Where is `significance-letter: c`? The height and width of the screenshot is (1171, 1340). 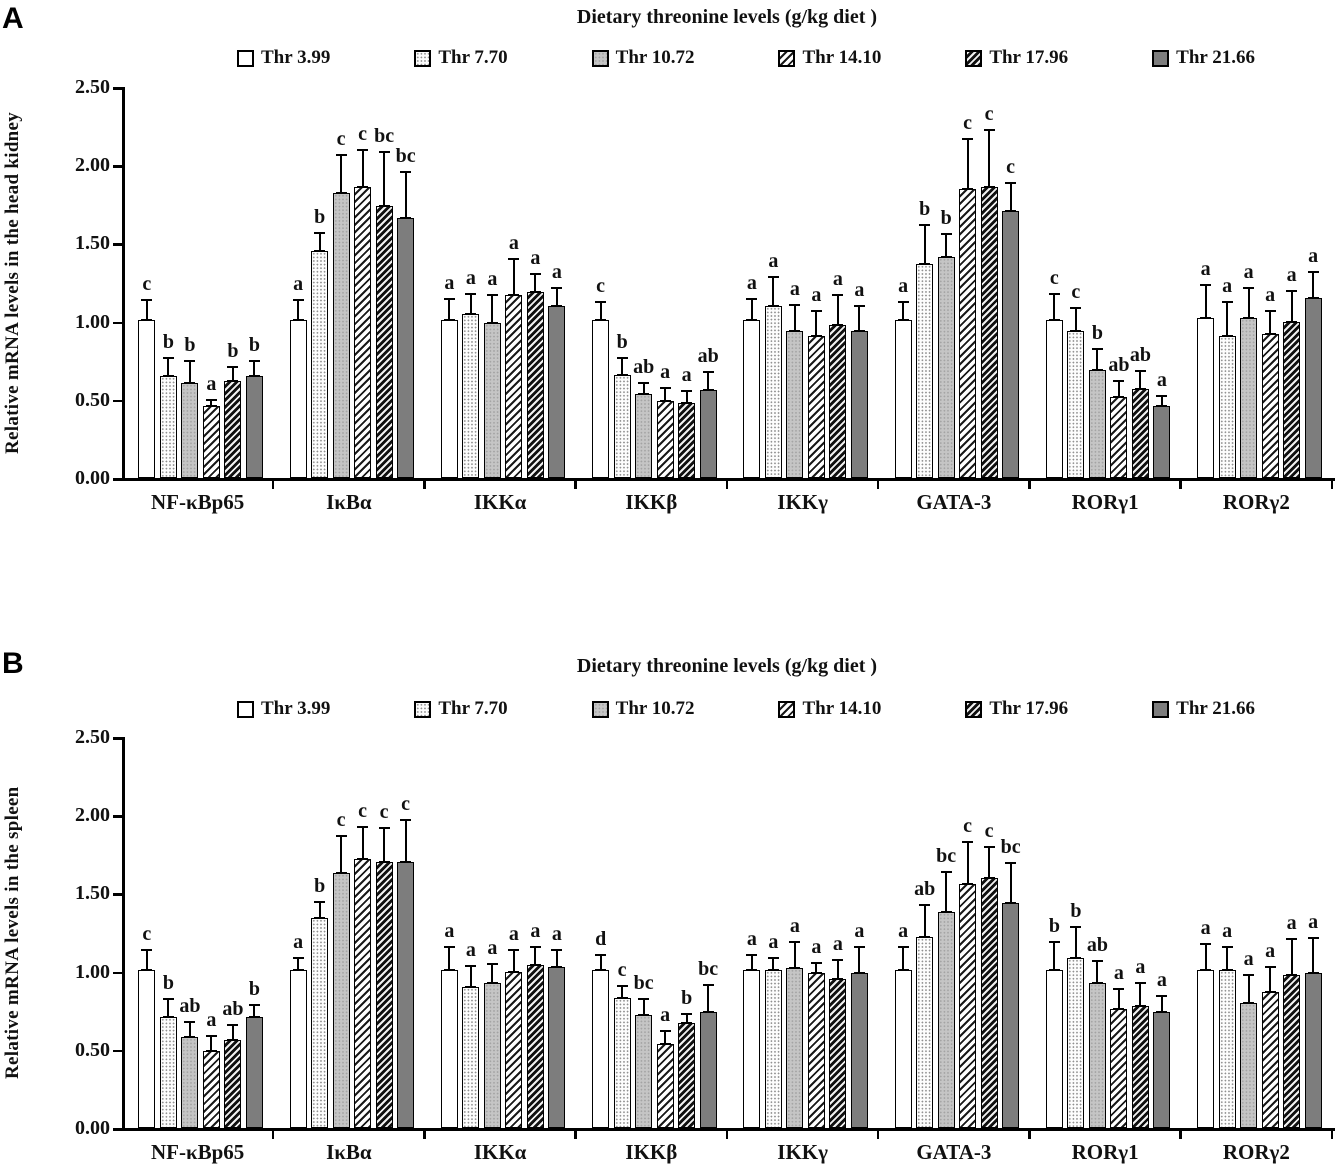 significance-letter: c is located at coordinates (341, 138).